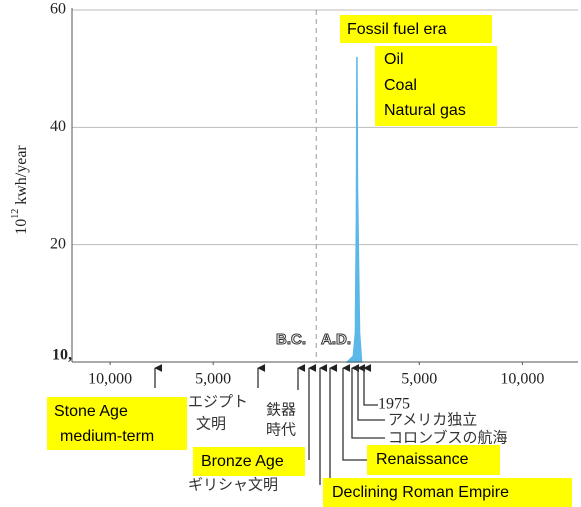 Image resolution: width=581 pixels, height=507 pixels. Describe the element at coordinates (336, 339) in the screenshot. I see `era-label: A.D.` at that location.